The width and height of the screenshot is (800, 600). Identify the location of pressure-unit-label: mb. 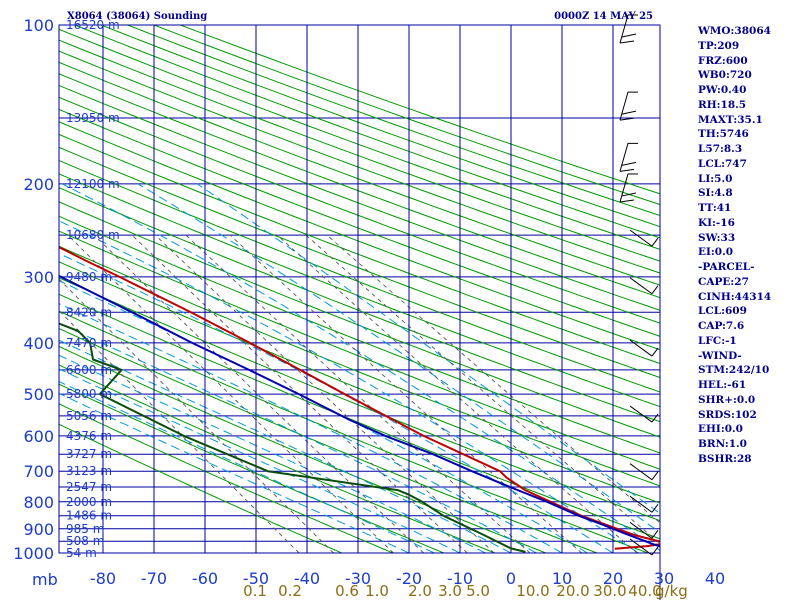
(45, 579).